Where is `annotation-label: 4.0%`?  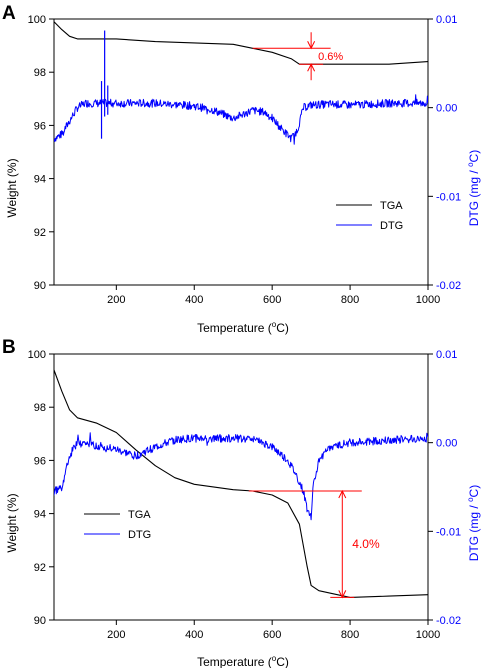
annotation-label: 4.0% is located at coordinates (366, 544).